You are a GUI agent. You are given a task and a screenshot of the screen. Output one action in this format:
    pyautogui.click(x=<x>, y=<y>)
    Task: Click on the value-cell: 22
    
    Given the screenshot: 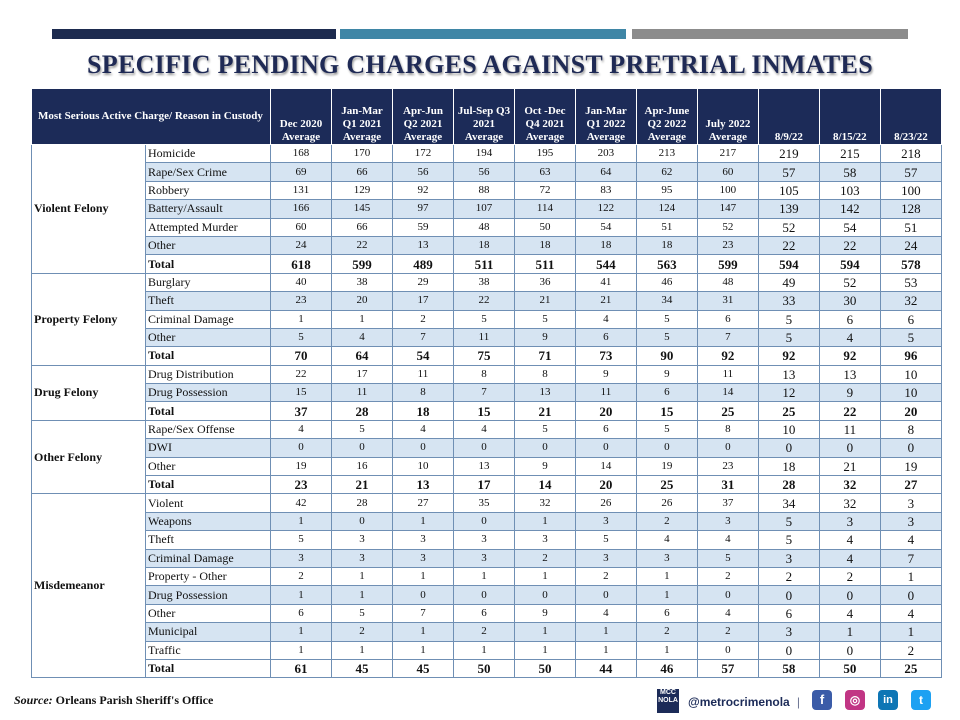 What is the action you would take?
    pyautogui.click(x=301, y=374)
    